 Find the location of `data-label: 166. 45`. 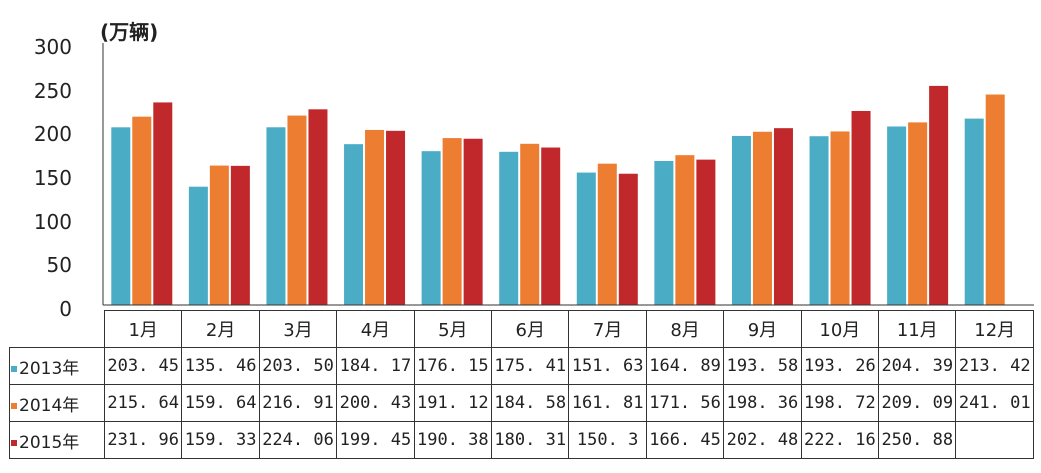

data-label: 166. 45 is located at coordinates (685, 440).